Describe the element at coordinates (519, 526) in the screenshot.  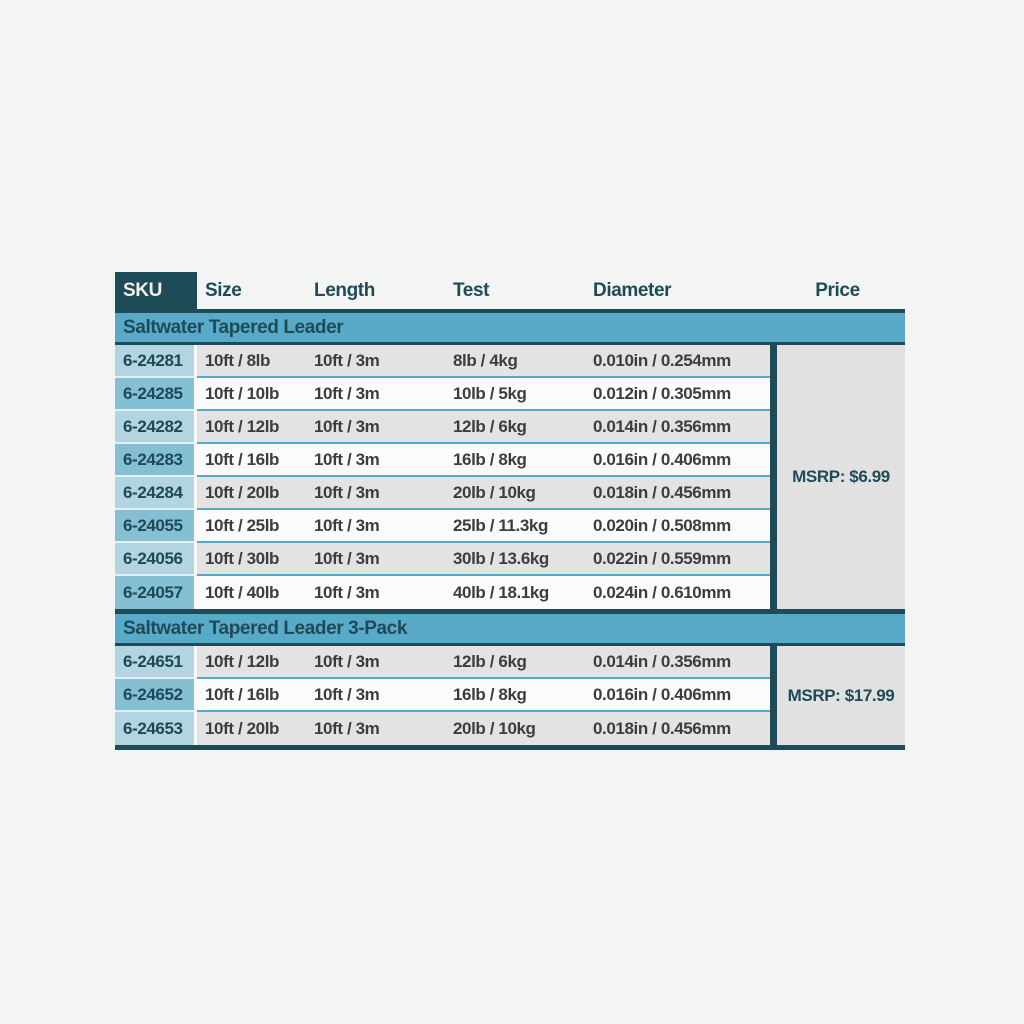
I see `cell-test: 25lb / 11.3kg` at that location.